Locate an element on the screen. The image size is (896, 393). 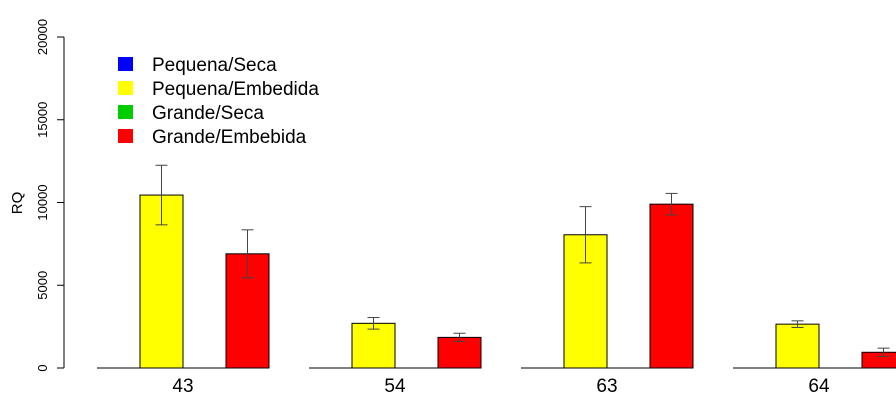
y-tick-label: 10000 is located at coordinates (42, 202).